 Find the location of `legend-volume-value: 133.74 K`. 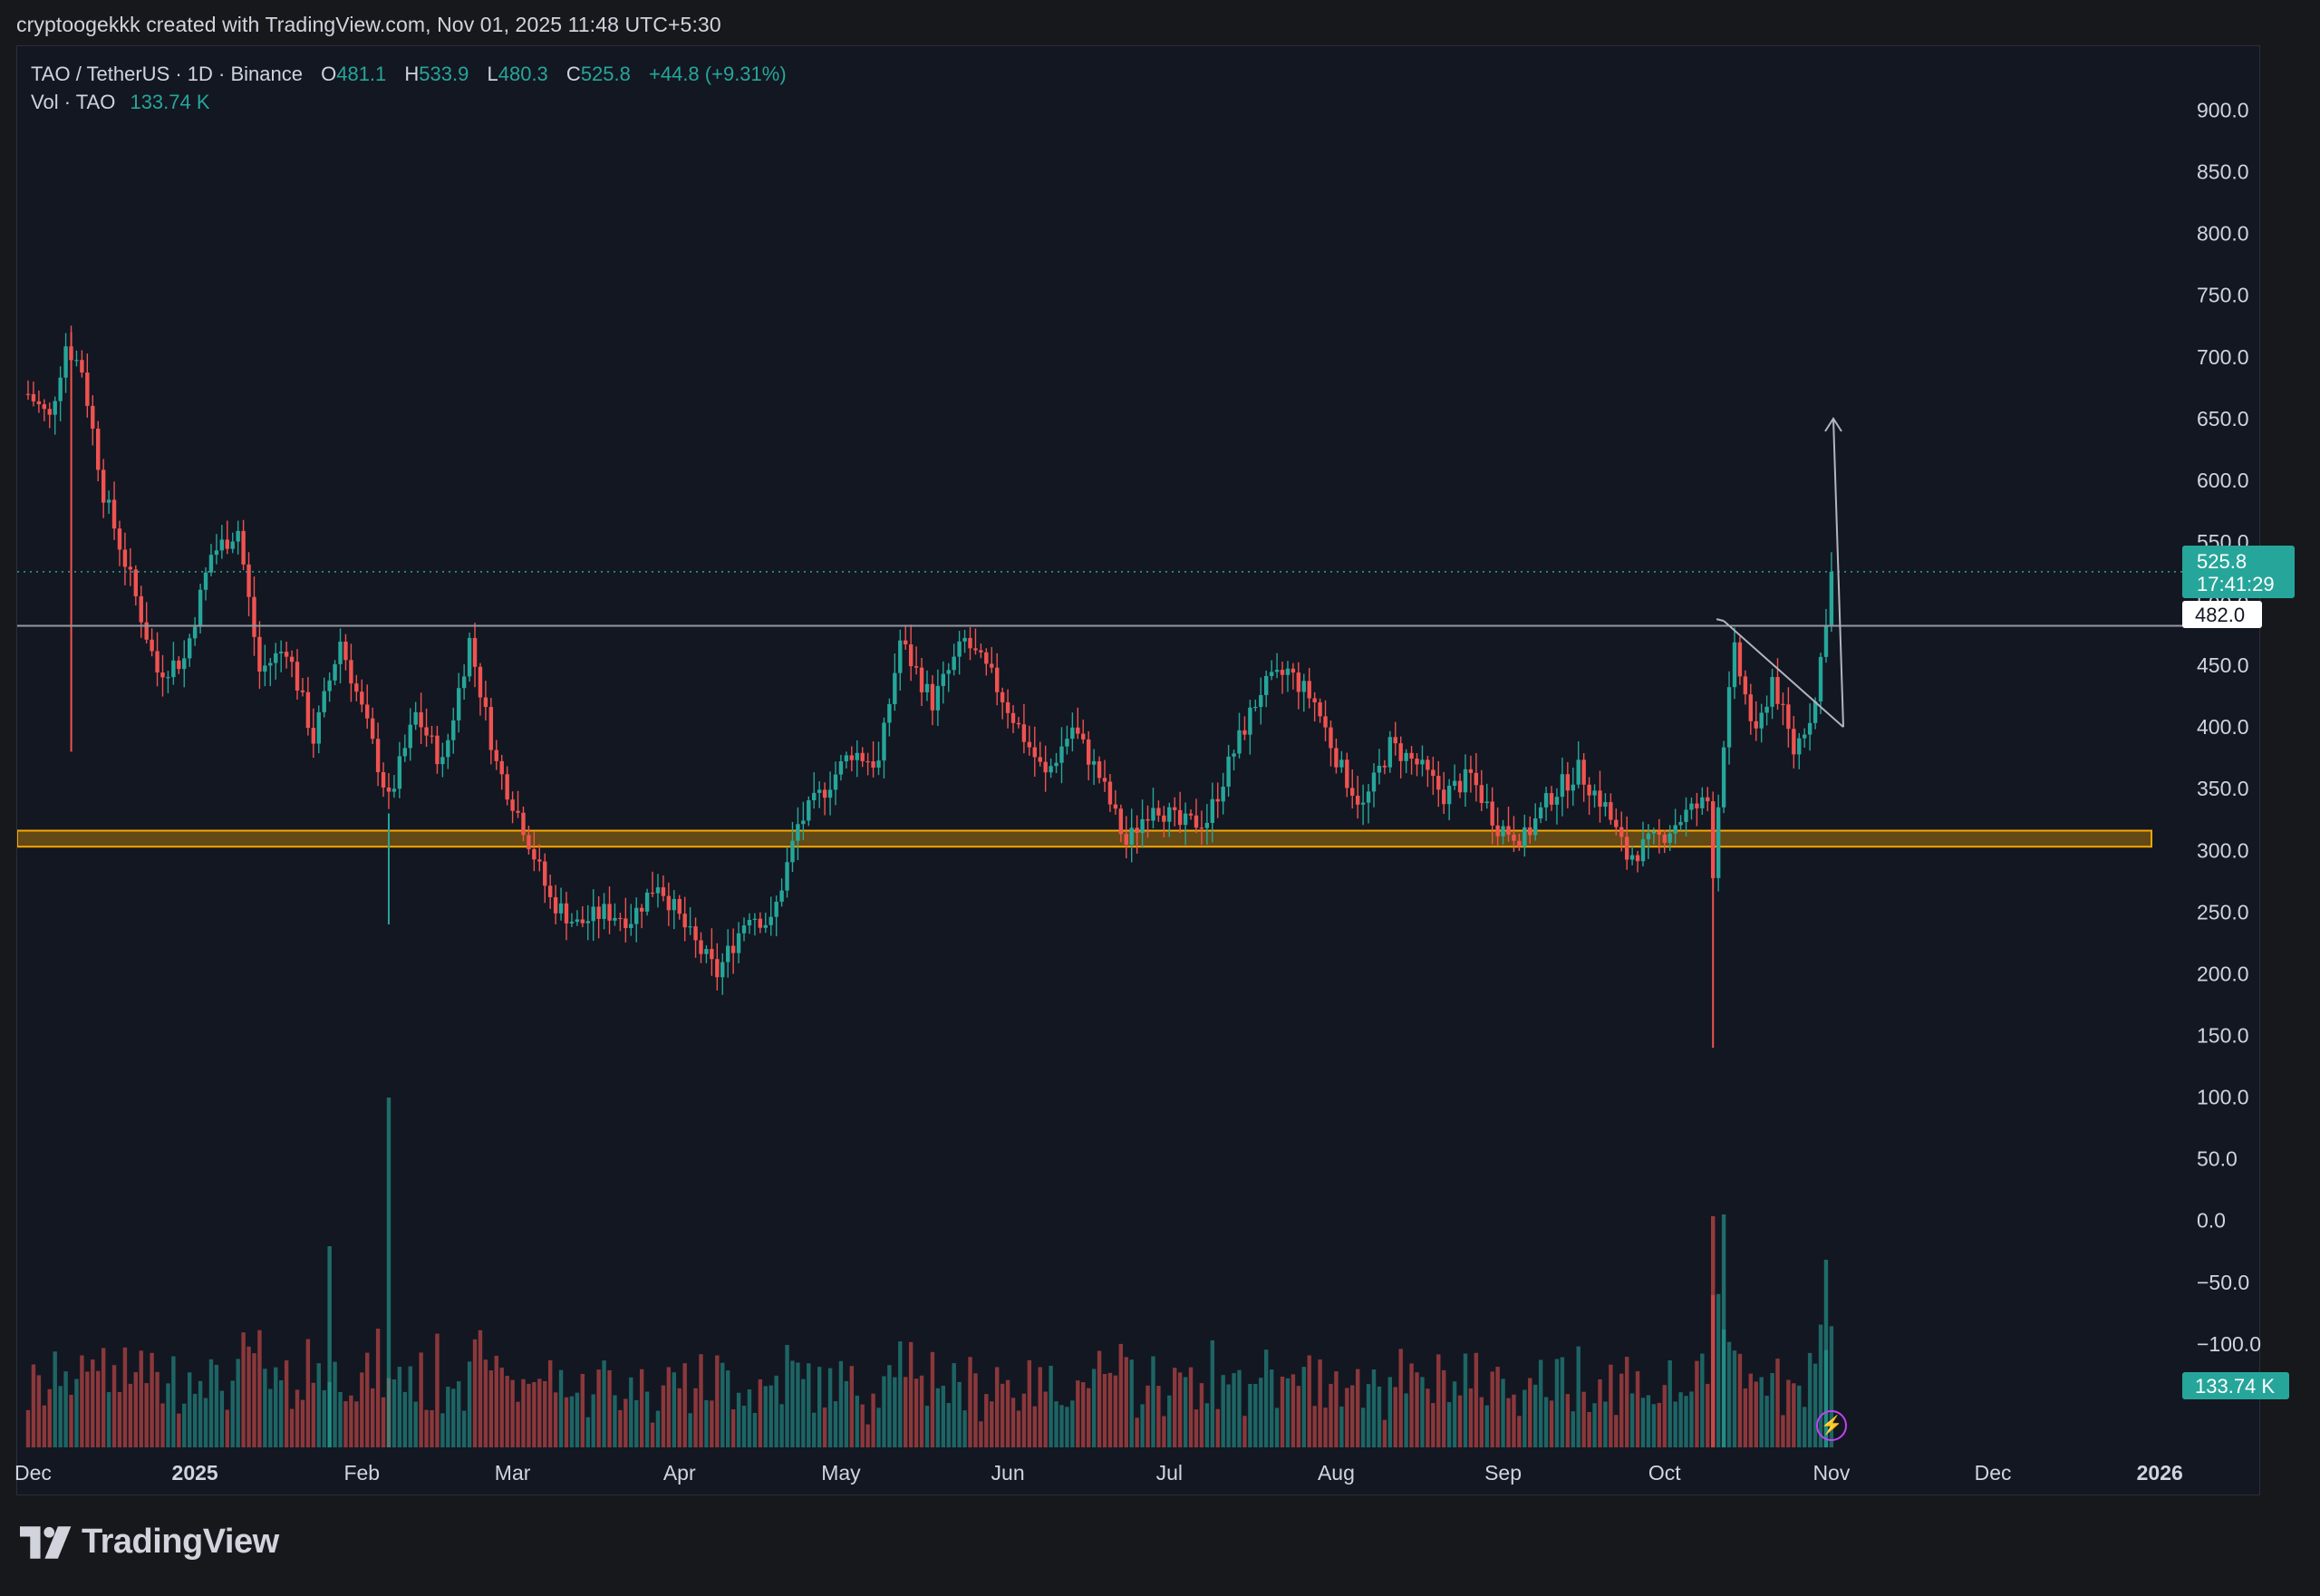

legend-volume-value: 133.74 K is located at coordinates (170, 102).